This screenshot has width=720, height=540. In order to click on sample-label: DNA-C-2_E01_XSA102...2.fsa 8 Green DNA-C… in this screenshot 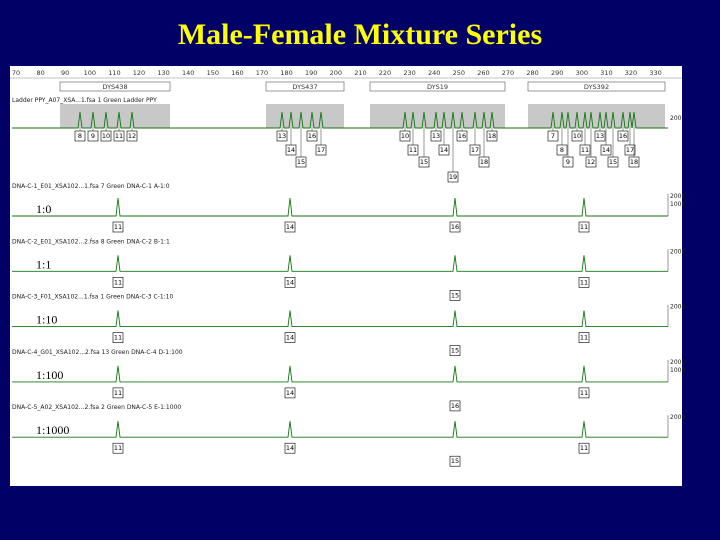, I will do `click(91, 241)`.